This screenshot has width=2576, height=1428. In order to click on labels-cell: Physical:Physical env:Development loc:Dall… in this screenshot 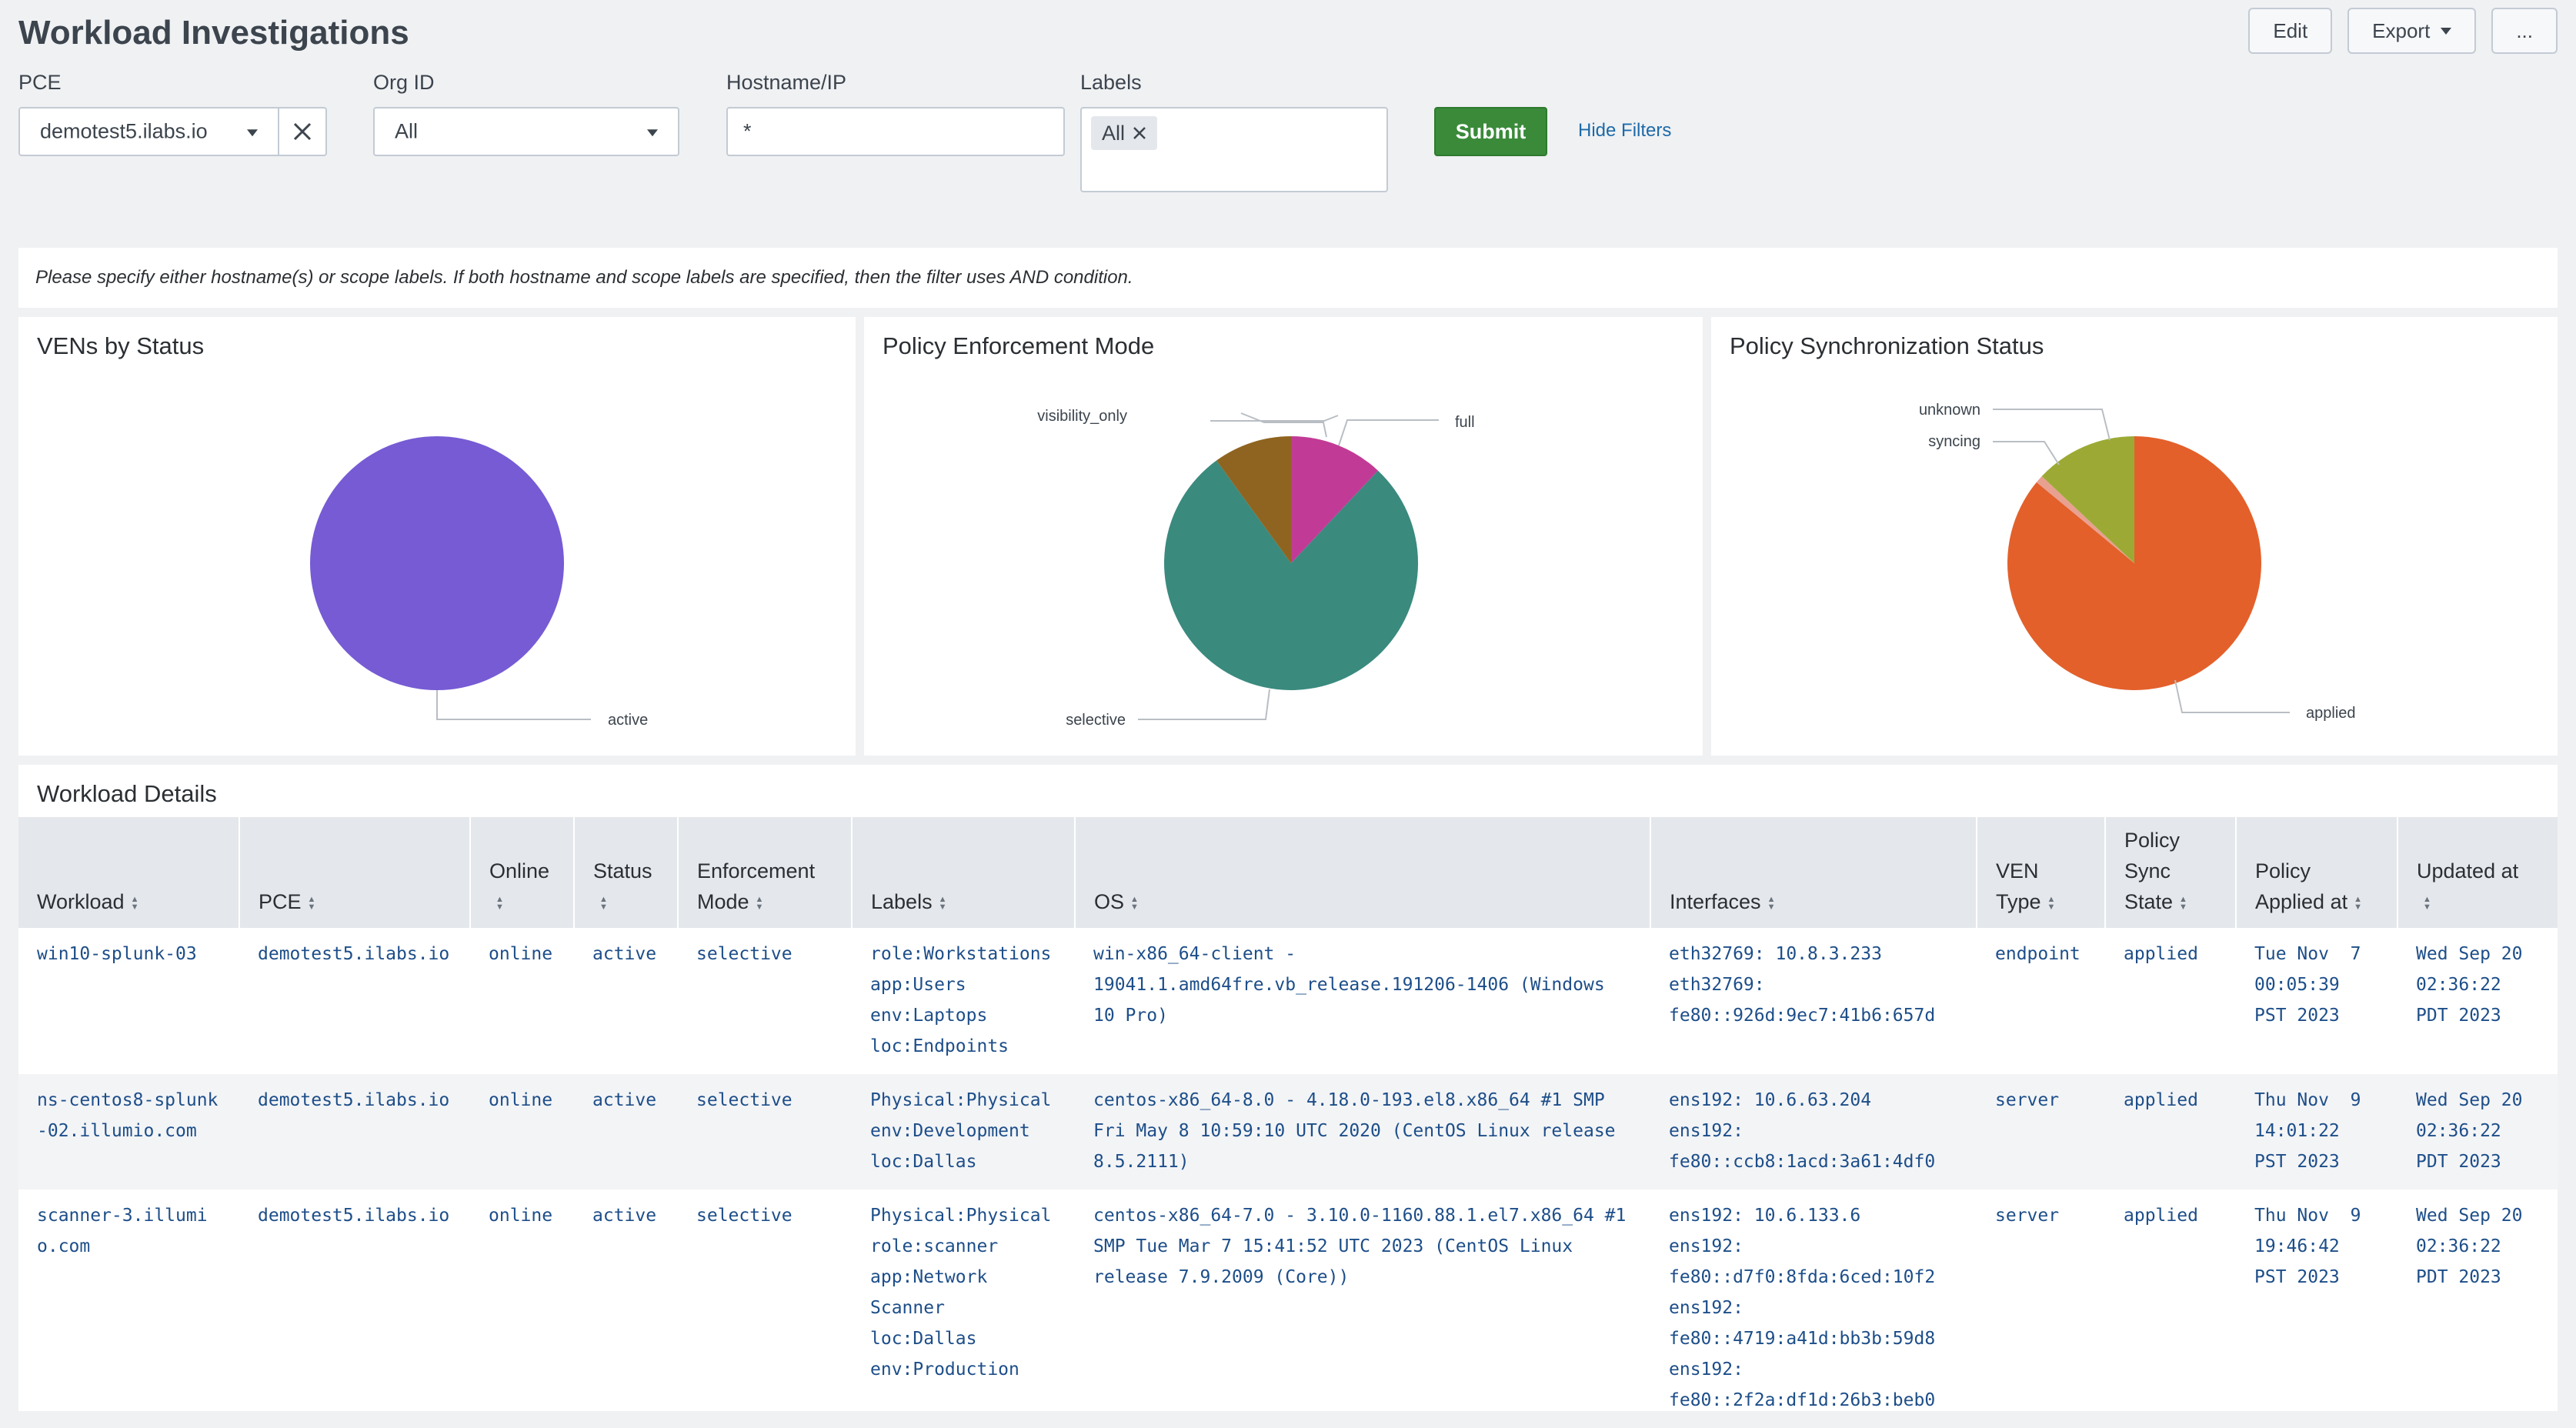, I will do `click(964, 1131)`.